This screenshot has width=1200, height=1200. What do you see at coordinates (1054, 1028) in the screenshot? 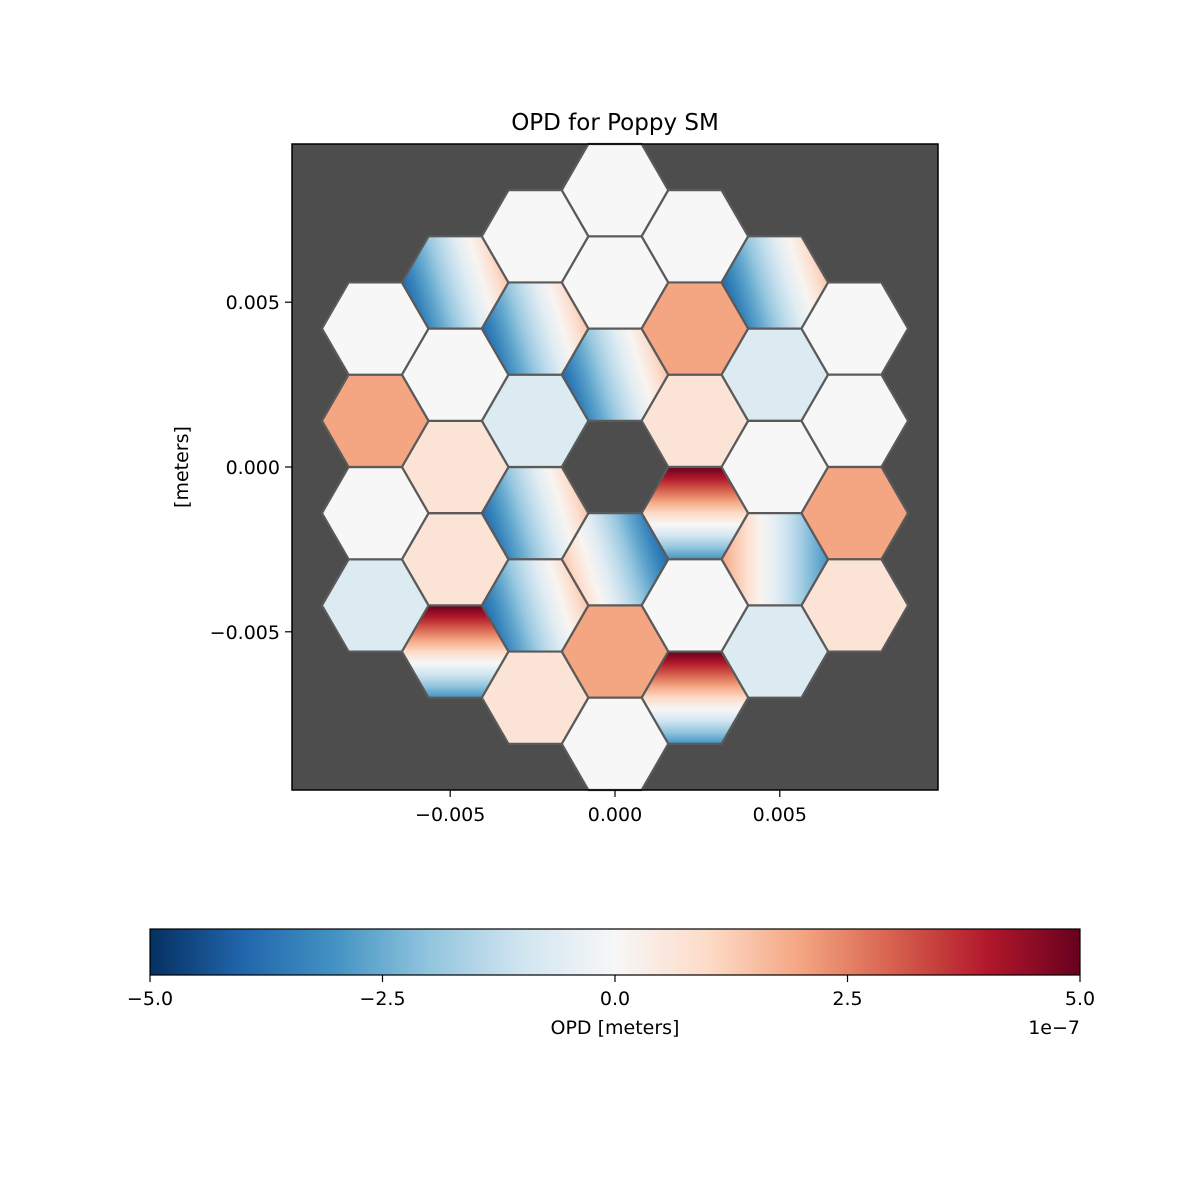
I see `colorbar-offset-text: 1e−7` at bounding box center [1054, 1028].